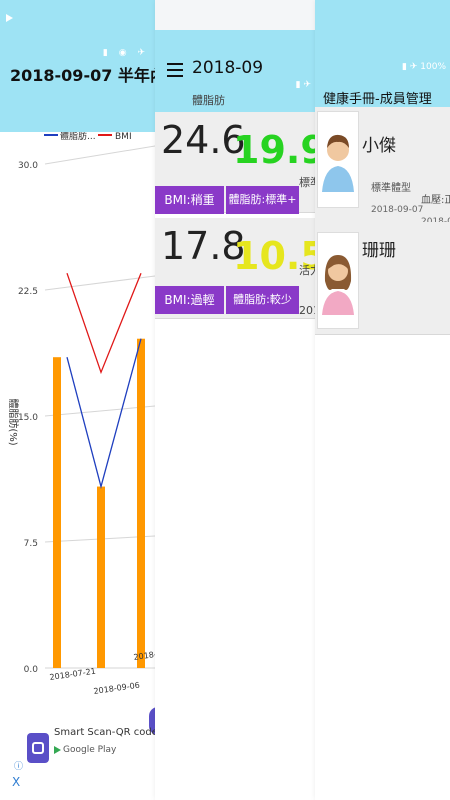 The height and width of the screenshot is (800, 450). I want to click on y-axis-label: 體脂肪(%), so click(13, 421).